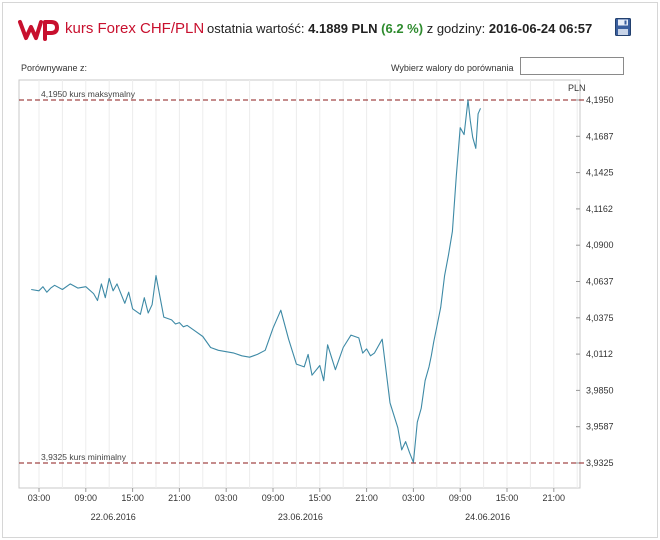 The width and height of the screenshot is (660, 540). I want to click on y-tick-label: 4,1687, so click(600, 136).